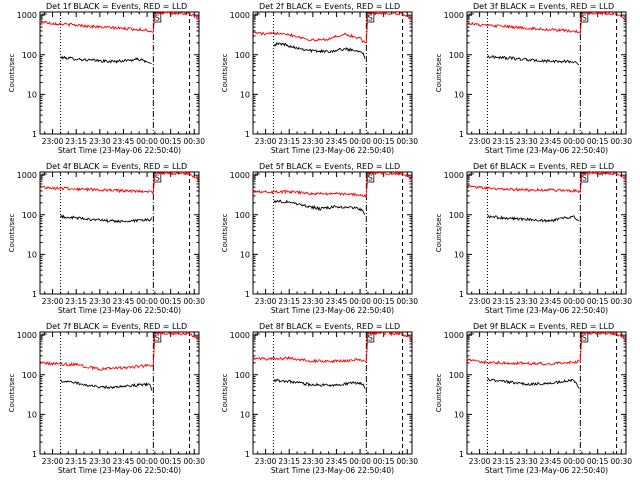  Describe the element at coordinates (329, 6) in the screenshot. I see `panel-title: Det 2f BLACK = Events, RED = LLD` at that location.